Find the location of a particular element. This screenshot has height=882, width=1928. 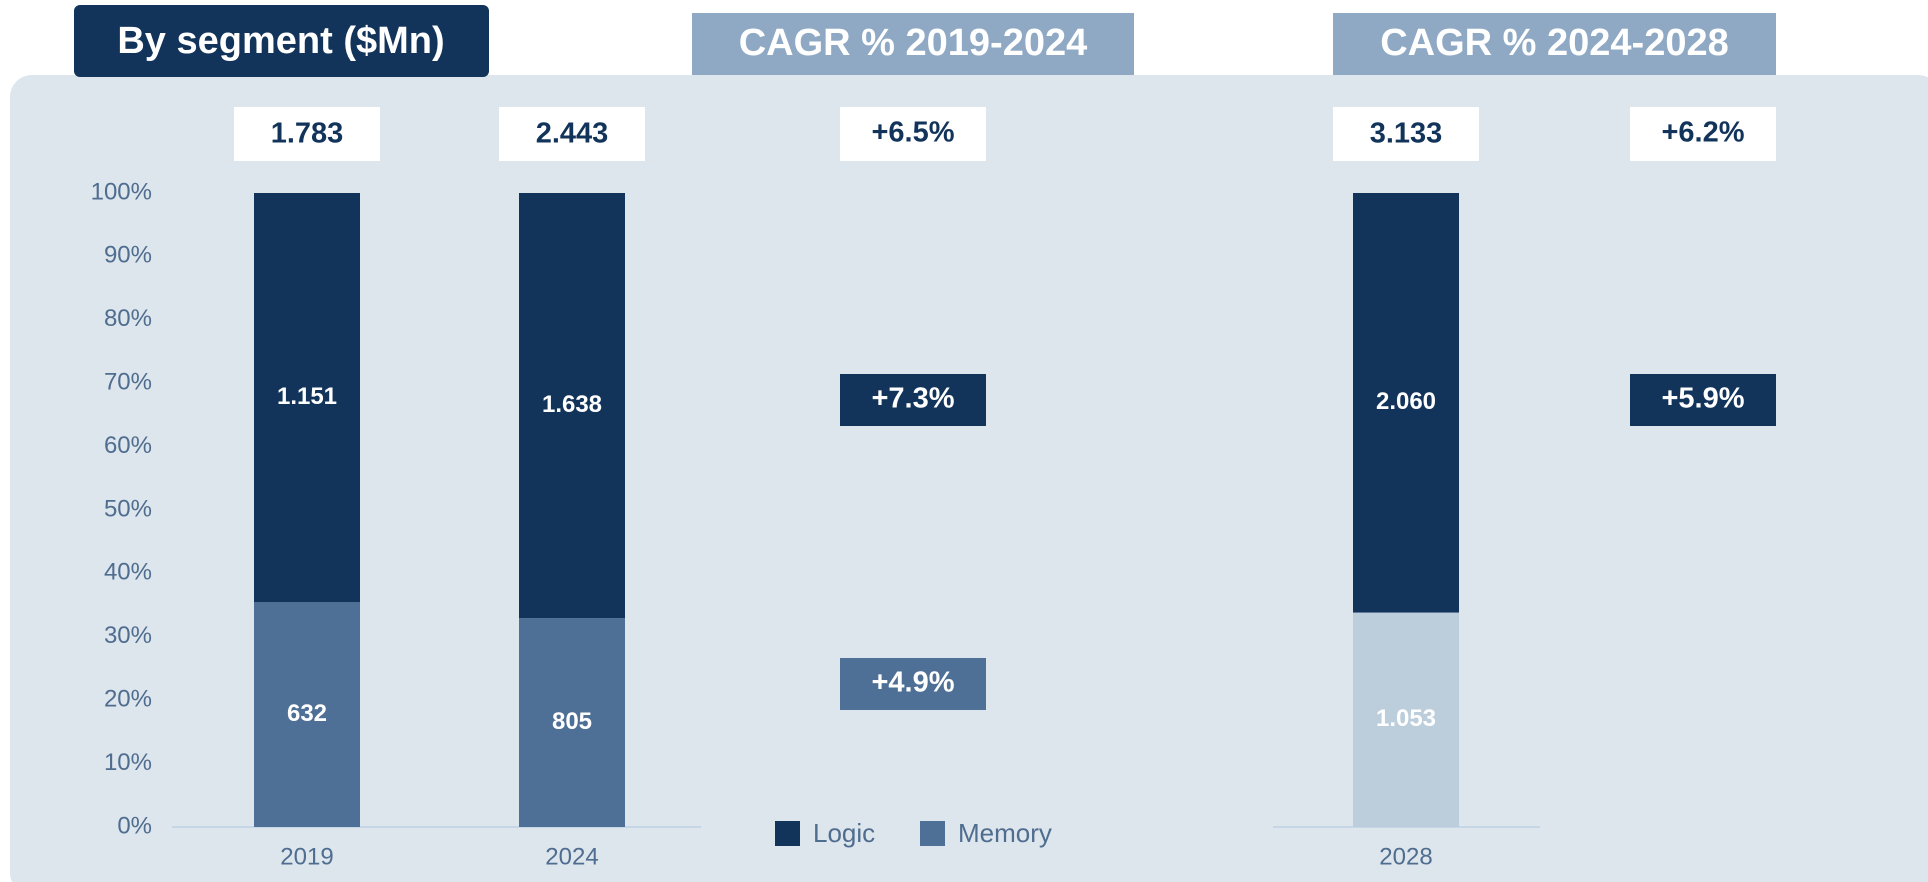

legend-label: Logic is located at coordinates (844, 833).